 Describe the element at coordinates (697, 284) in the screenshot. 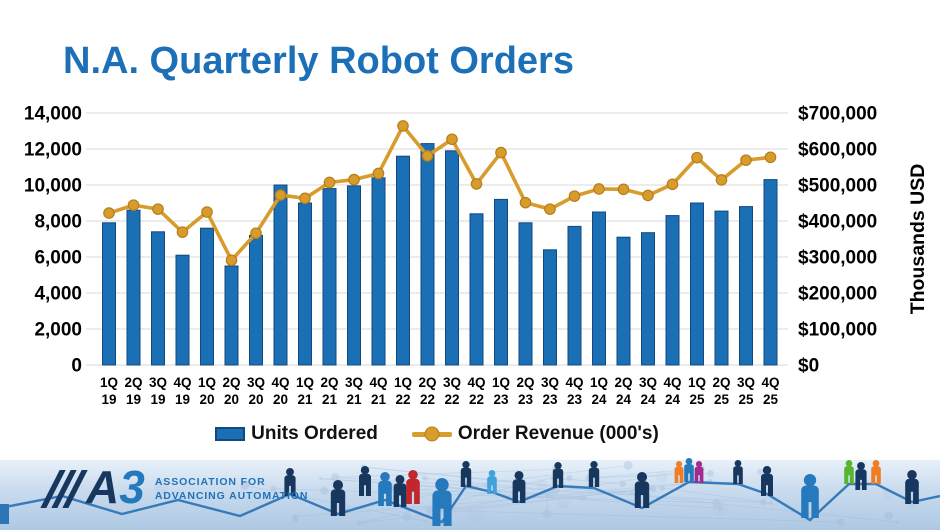

I see `bar-1Q25` at that location.